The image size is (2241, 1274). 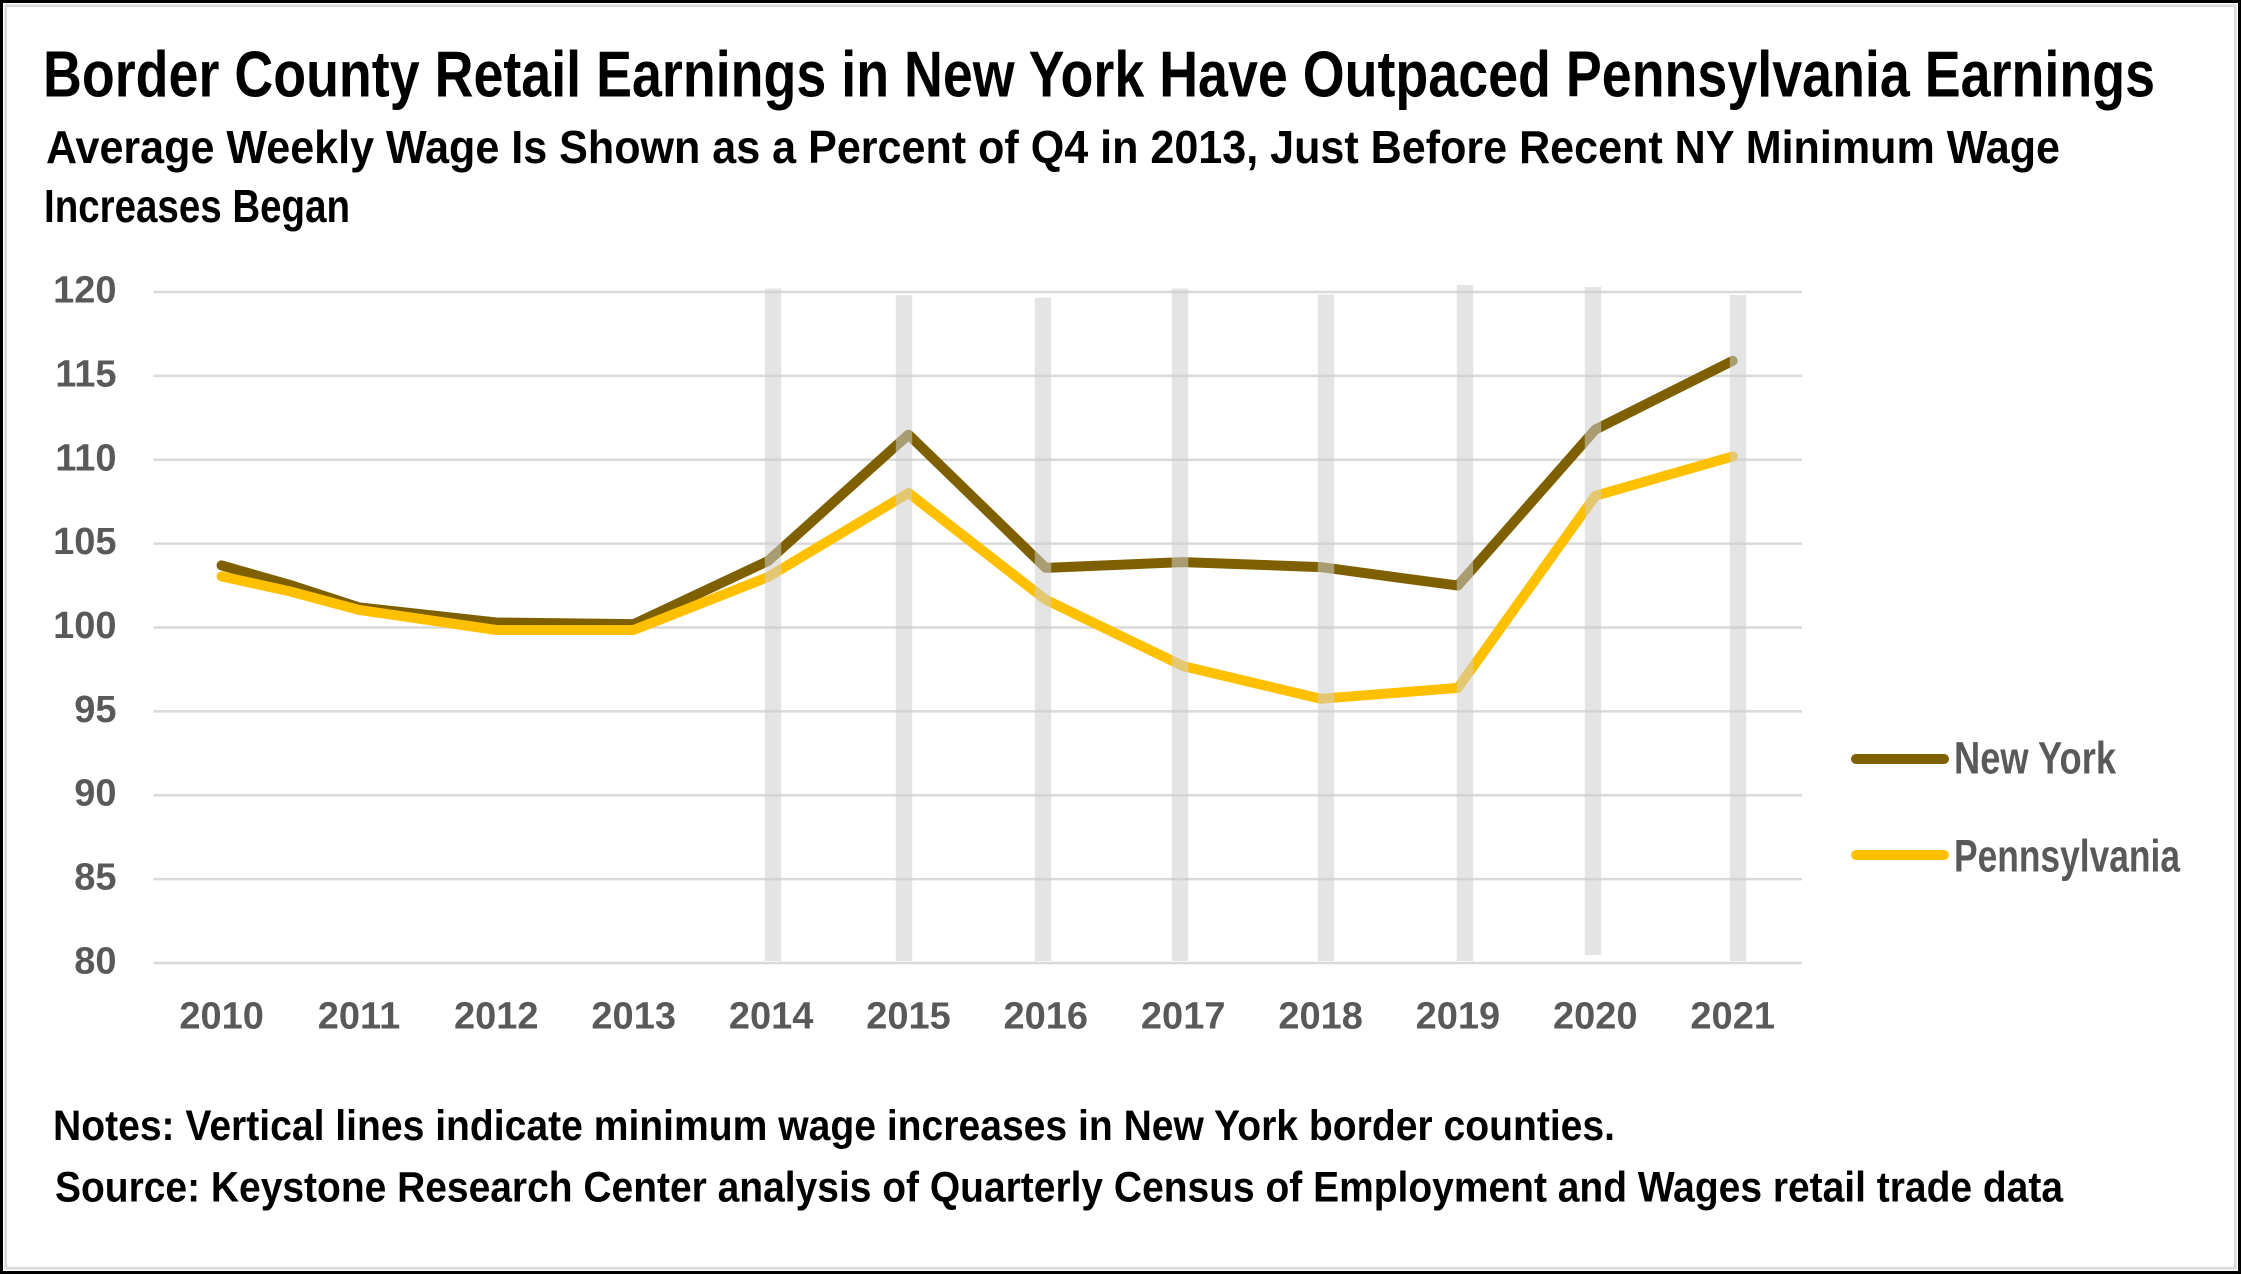 I want to click on svg-text: 2015, so click(x=908, y=1016).